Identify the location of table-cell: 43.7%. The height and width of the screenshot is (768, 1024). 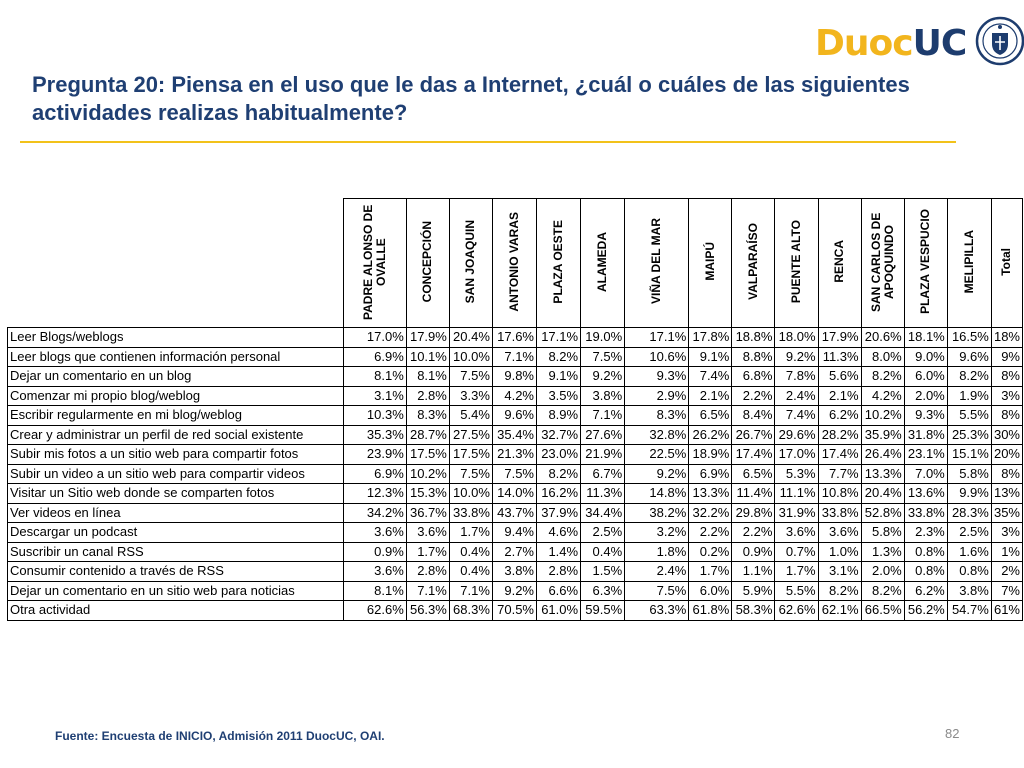
(514, 512).